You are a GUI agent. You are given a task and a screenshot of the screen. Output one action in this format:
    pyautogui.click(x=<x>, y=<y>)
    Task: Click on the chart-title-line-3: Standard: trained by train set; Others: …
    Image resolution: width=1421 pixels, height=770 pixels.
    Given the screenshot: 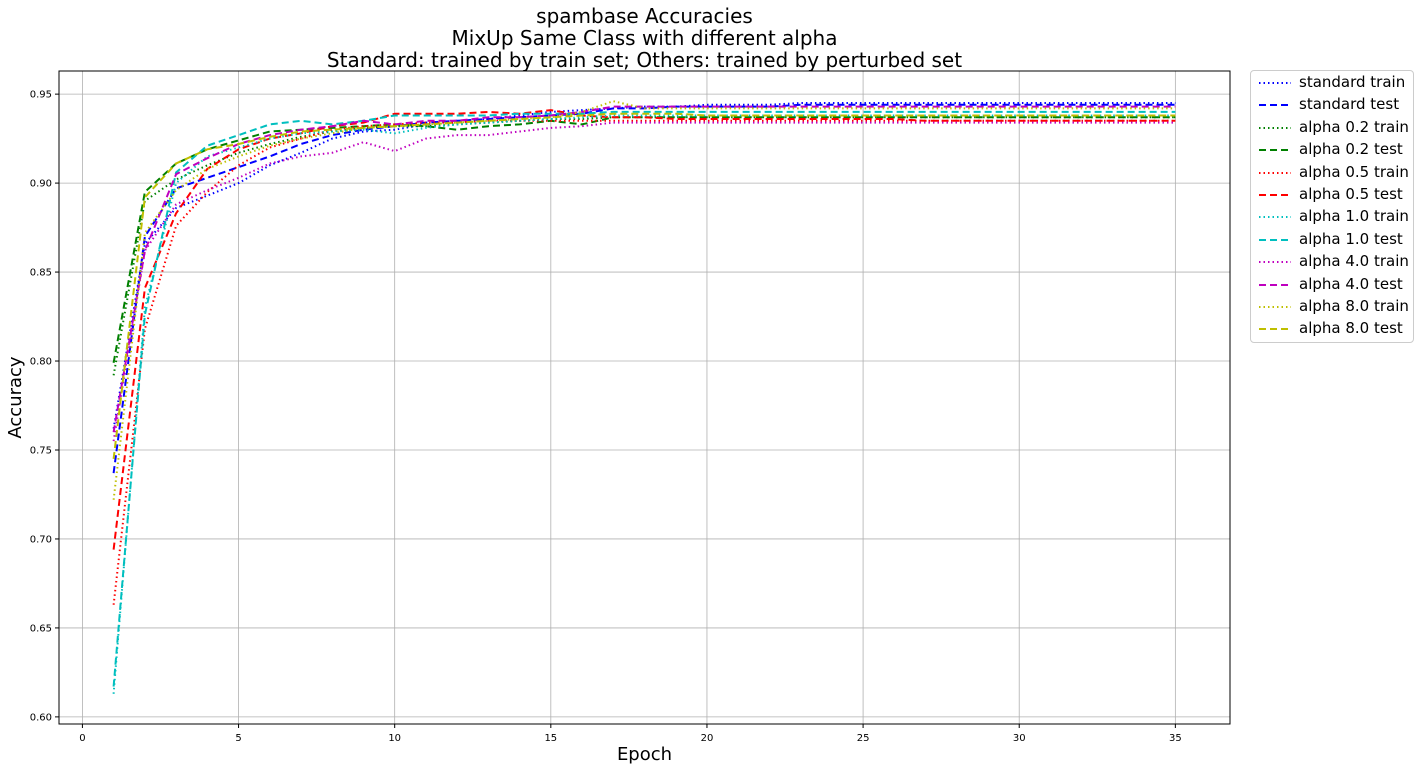 What is the action you would take?
    pyautogui.click(x=644, y=60)
    